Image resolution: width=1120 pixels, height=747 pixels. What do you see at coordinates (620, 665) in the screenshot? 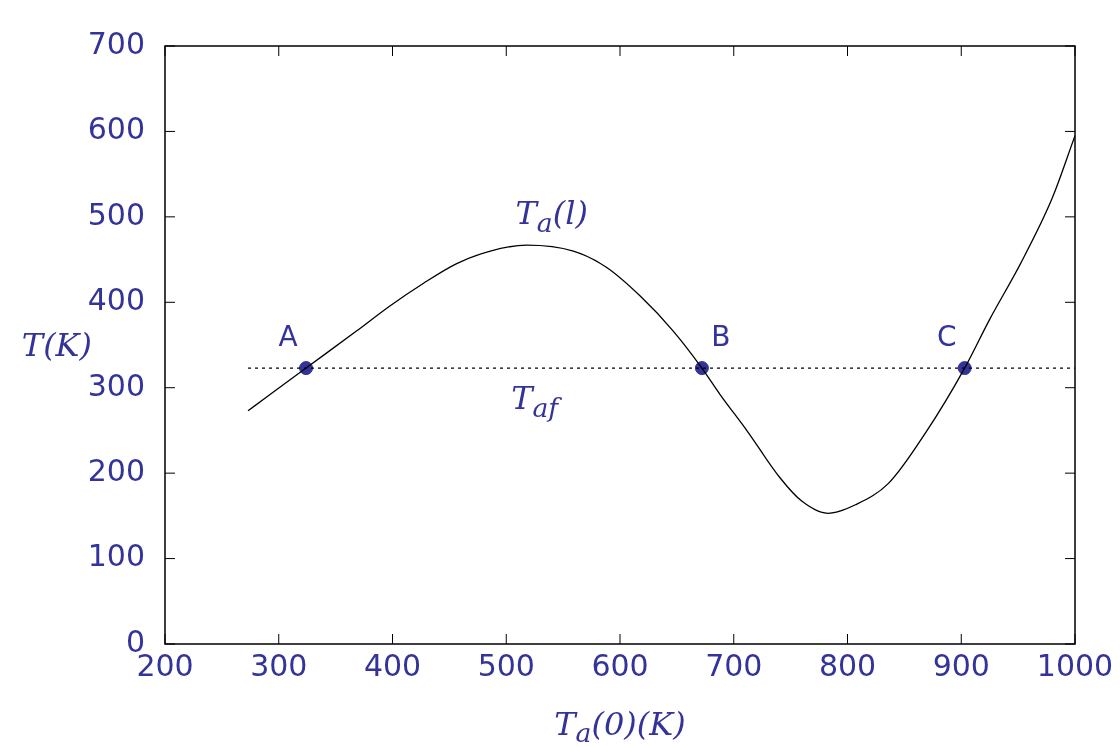
I see `x-tick-label: 600` at bounding box center [620, 665].